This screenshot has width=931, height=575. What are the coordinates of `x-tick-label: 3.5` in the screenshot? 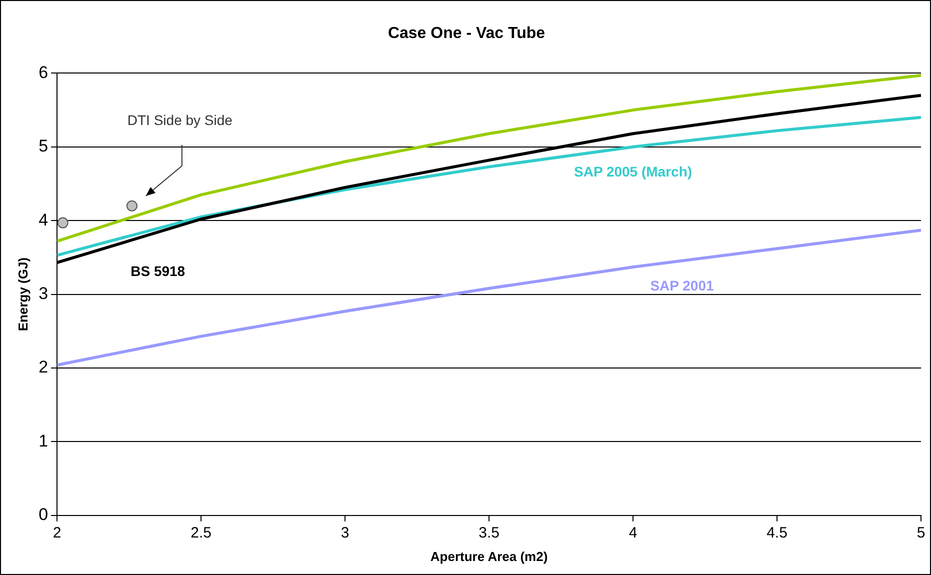 It's located at (489, 533).